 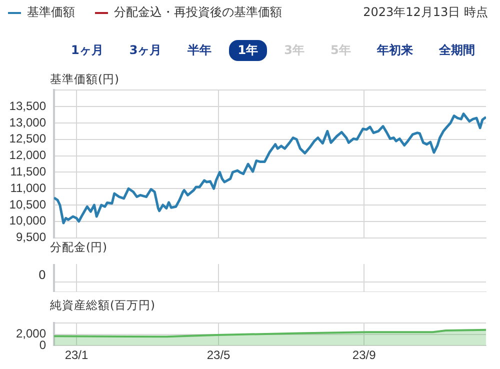 What do you see at coordinates (425, 12) in the screenshot?
I see `text: 2023年12月13日 時点` at bounding box center [425, 12].